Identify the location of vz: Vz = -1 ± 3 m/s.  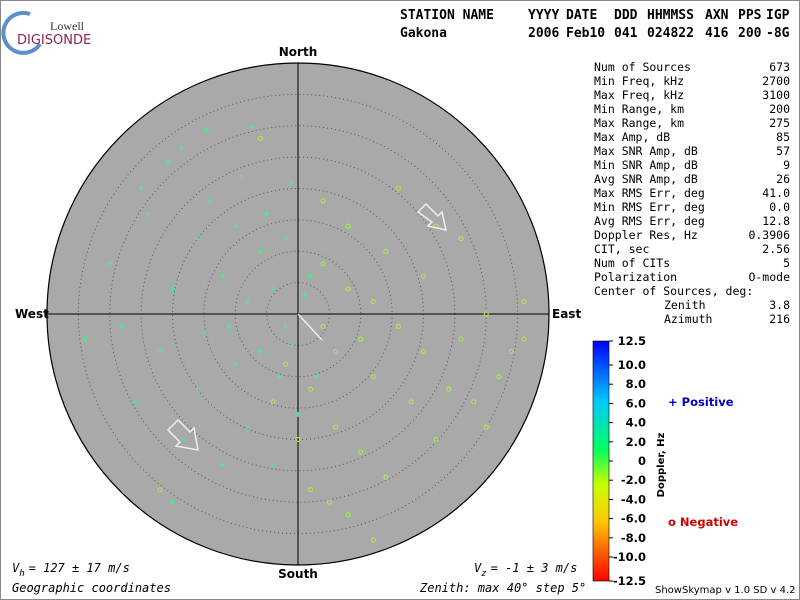
(525, 570).